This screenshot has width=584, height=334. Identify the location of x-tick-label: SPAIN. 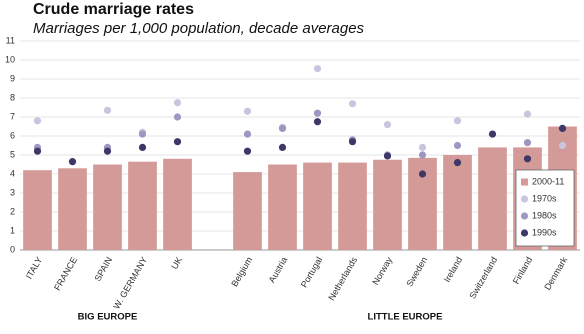
(103, 269).